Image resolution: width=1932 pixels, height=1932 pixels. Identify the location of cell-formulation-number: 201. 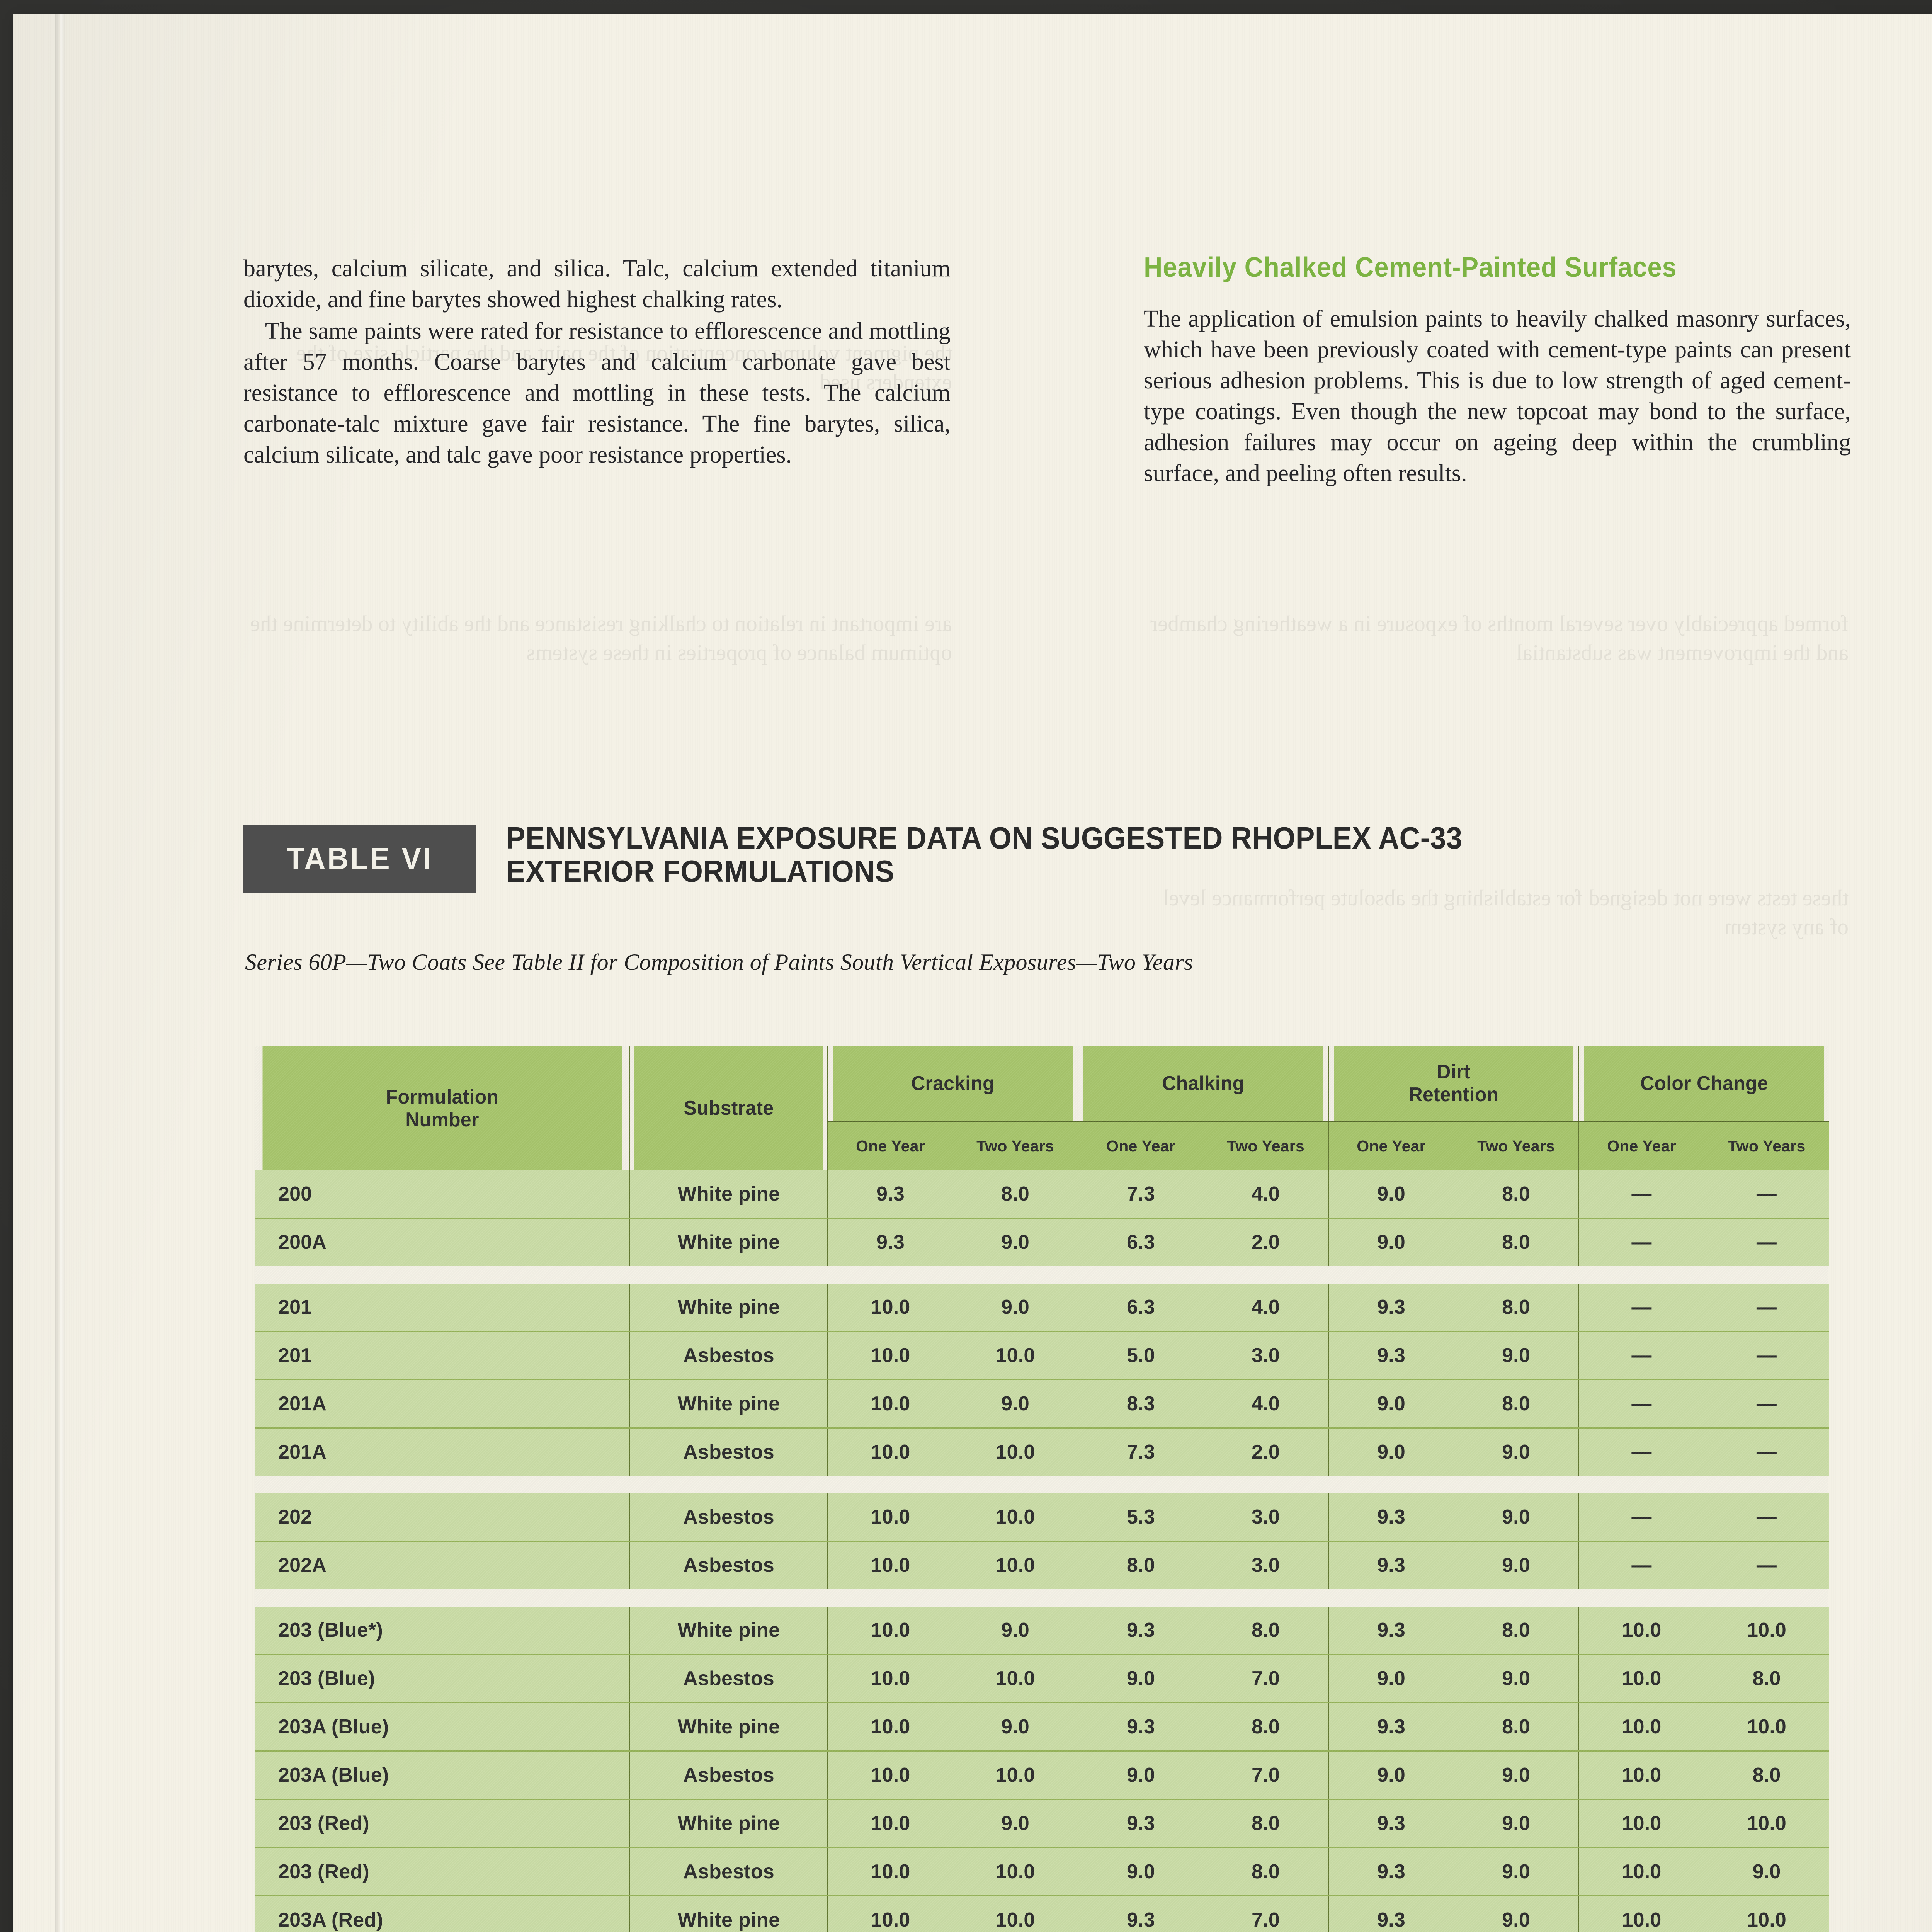
(443, 1355).